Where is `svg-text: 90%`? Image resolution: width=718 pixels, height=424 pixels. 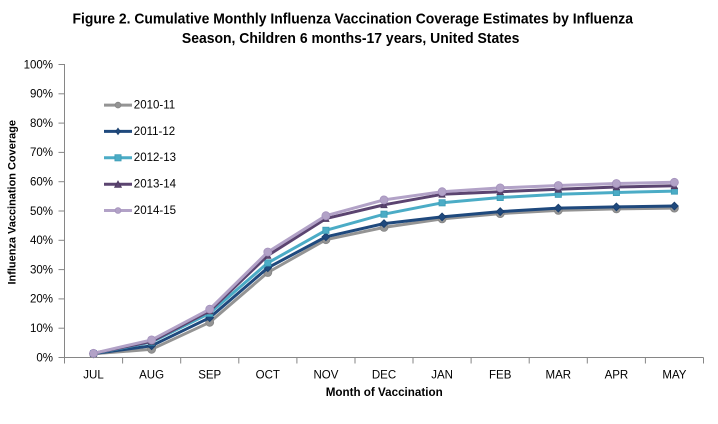 svg-text: 90% is located at coordinates (41, 95).